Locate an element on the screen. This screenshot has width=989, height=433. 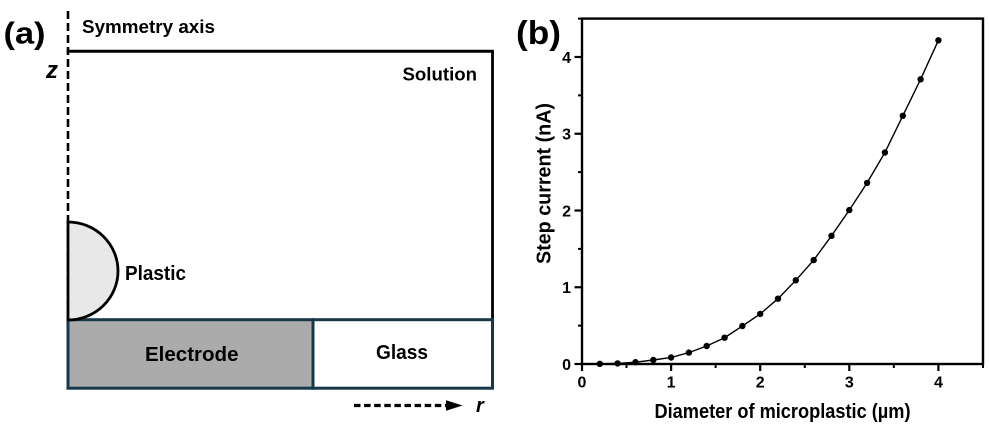
svg-text: Symmetry axis is located at coordinates (148, 27).